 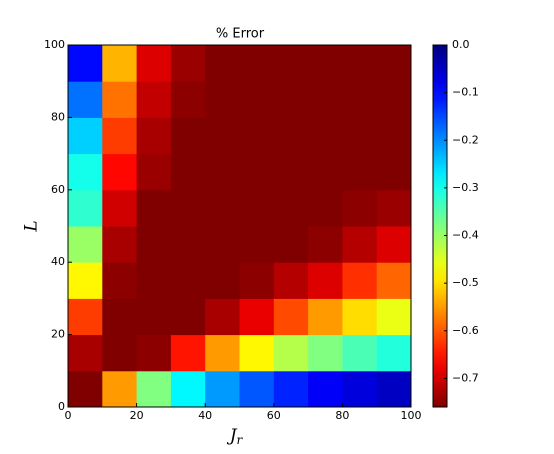 What do you see at coordinates (235, 436) in the screenshot?
I see `x-axis-label: Jr` at bounding box center [235, 436].